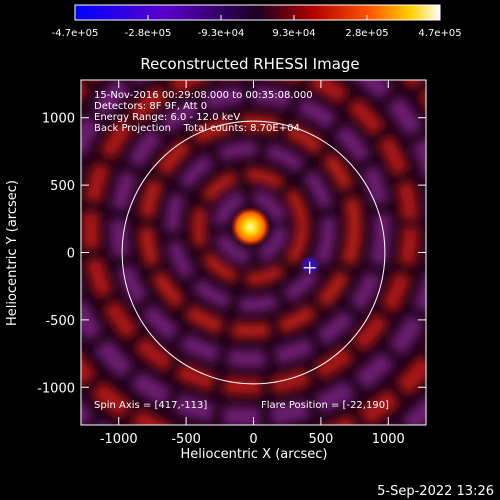 The height and width of the screenshot is (500, 500). I want to click on fringe-ring, so click(250, 226).